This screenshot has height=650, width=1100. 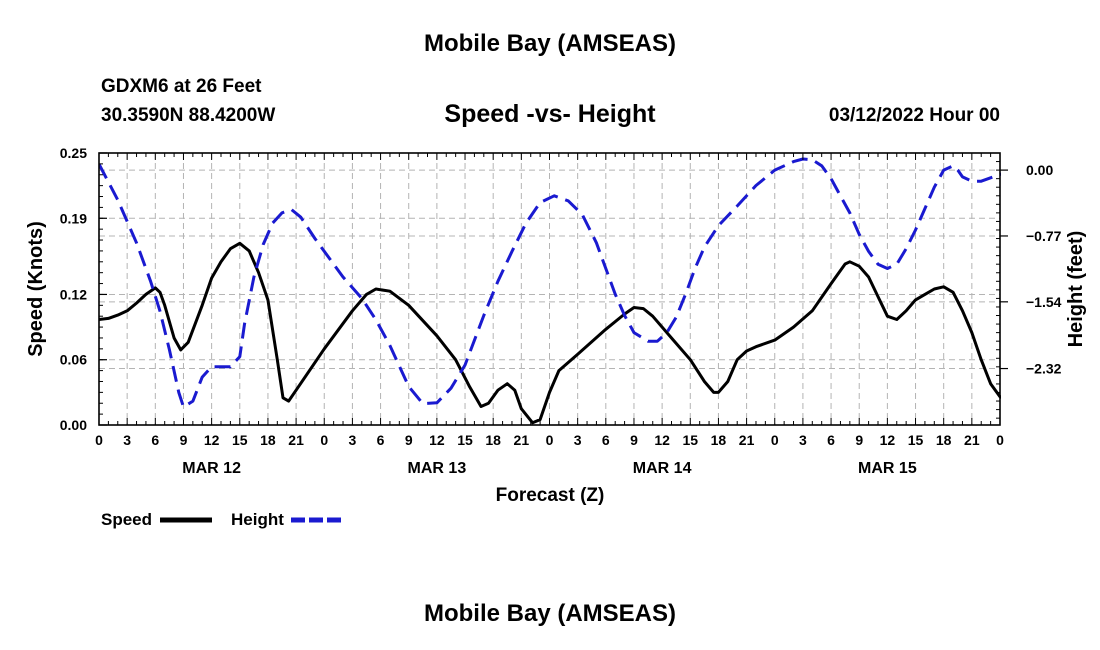 What do you see at coordinates (221, 519) in the screenshot?
I see `legend: Speed Height` at bounding box center [221, 519].